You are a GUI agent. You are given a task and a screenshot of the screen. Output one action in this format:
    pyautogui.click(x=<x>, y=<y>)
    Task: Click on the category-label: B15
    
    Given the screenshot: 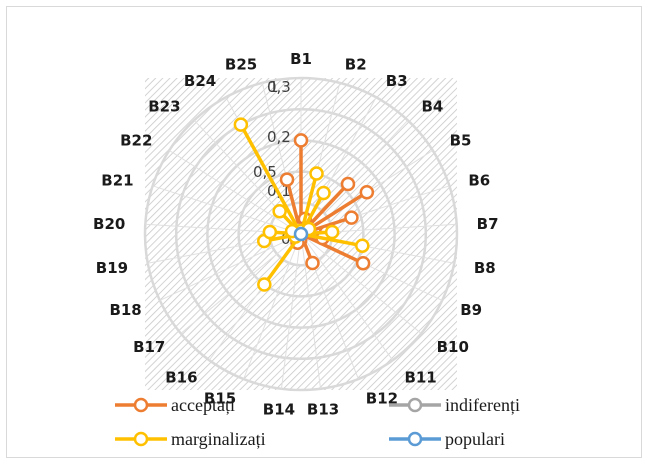 What is the action you would take?
    pyautogui.click(x=220, y=399)
    